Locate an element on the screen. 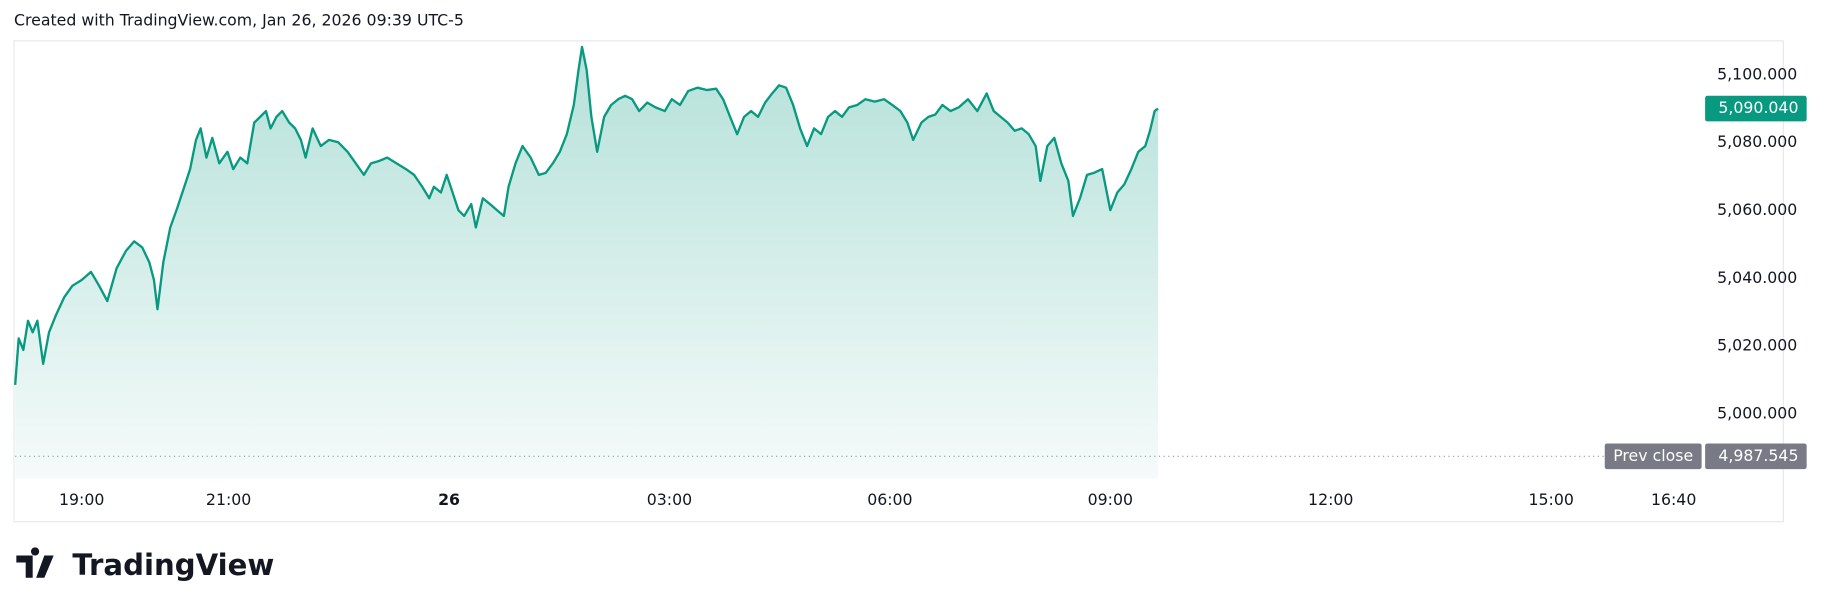 This screenshot has height=615, width=1830. x-tick-label: 09:00 is located at coordinates (1110, 499).